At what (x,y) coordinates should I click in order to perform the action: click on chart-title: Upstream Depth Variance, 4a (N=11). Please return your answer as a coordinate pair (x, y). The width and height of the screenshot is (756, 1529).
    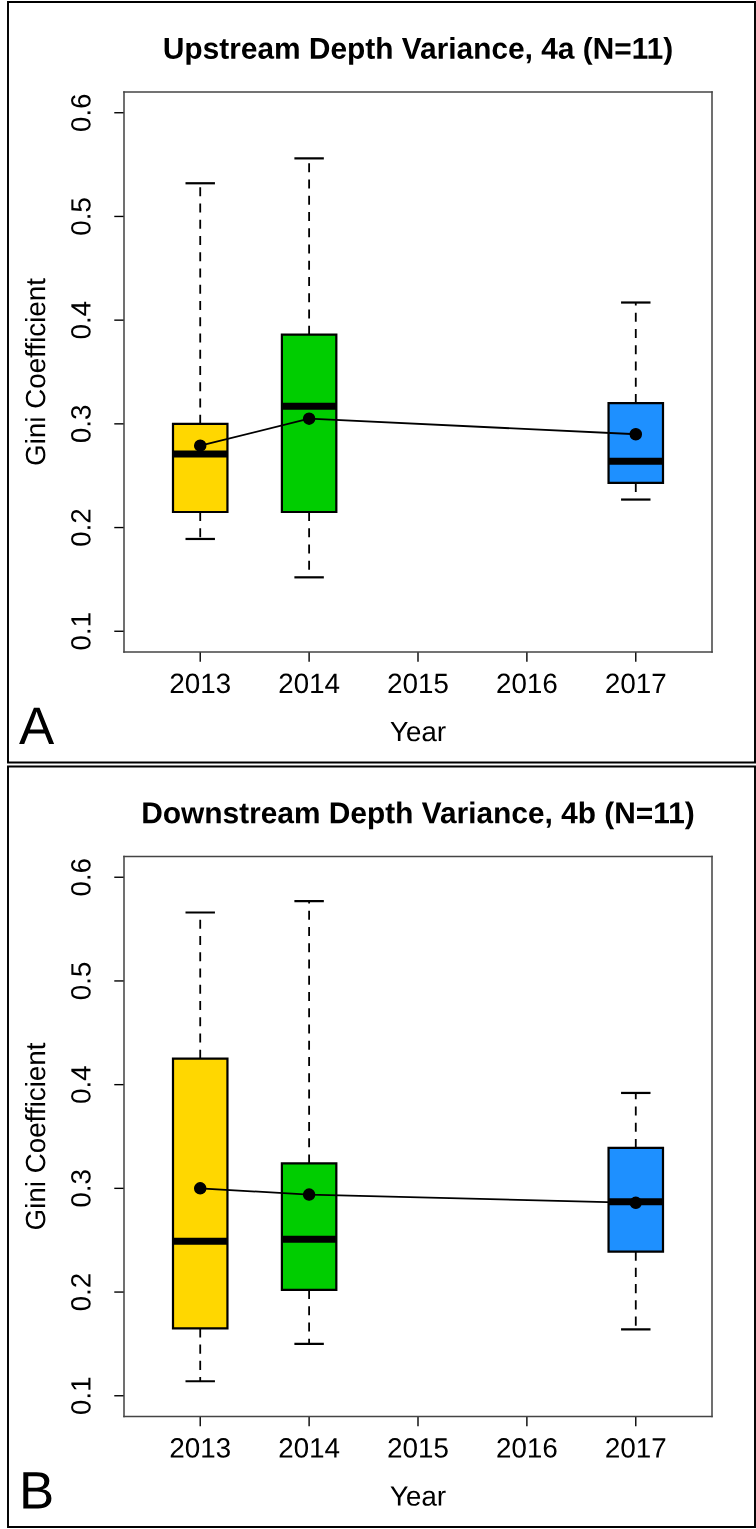
    Looking at the image, I should click on (418, 51).